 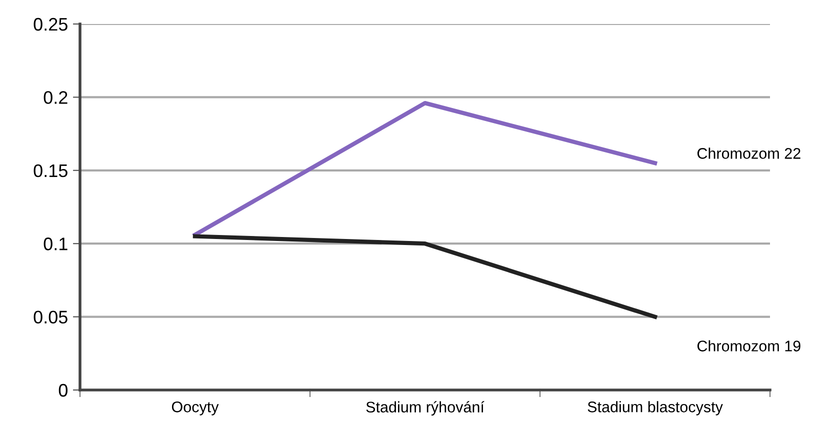 What do you see at coordinates (425, 408) in the screenshot?
I see `x-tick-label: Stadium rýhování` at bounding box center [425, 408].